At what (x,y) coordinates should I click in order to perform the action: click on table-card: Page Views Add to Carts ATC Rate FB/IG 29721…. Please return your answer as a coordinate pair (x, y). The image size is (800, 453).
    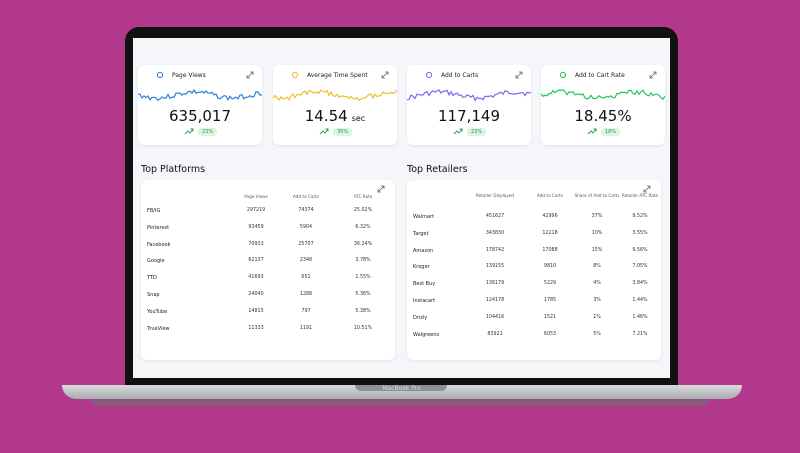
    Looking at the image, I should click on (268, 270).